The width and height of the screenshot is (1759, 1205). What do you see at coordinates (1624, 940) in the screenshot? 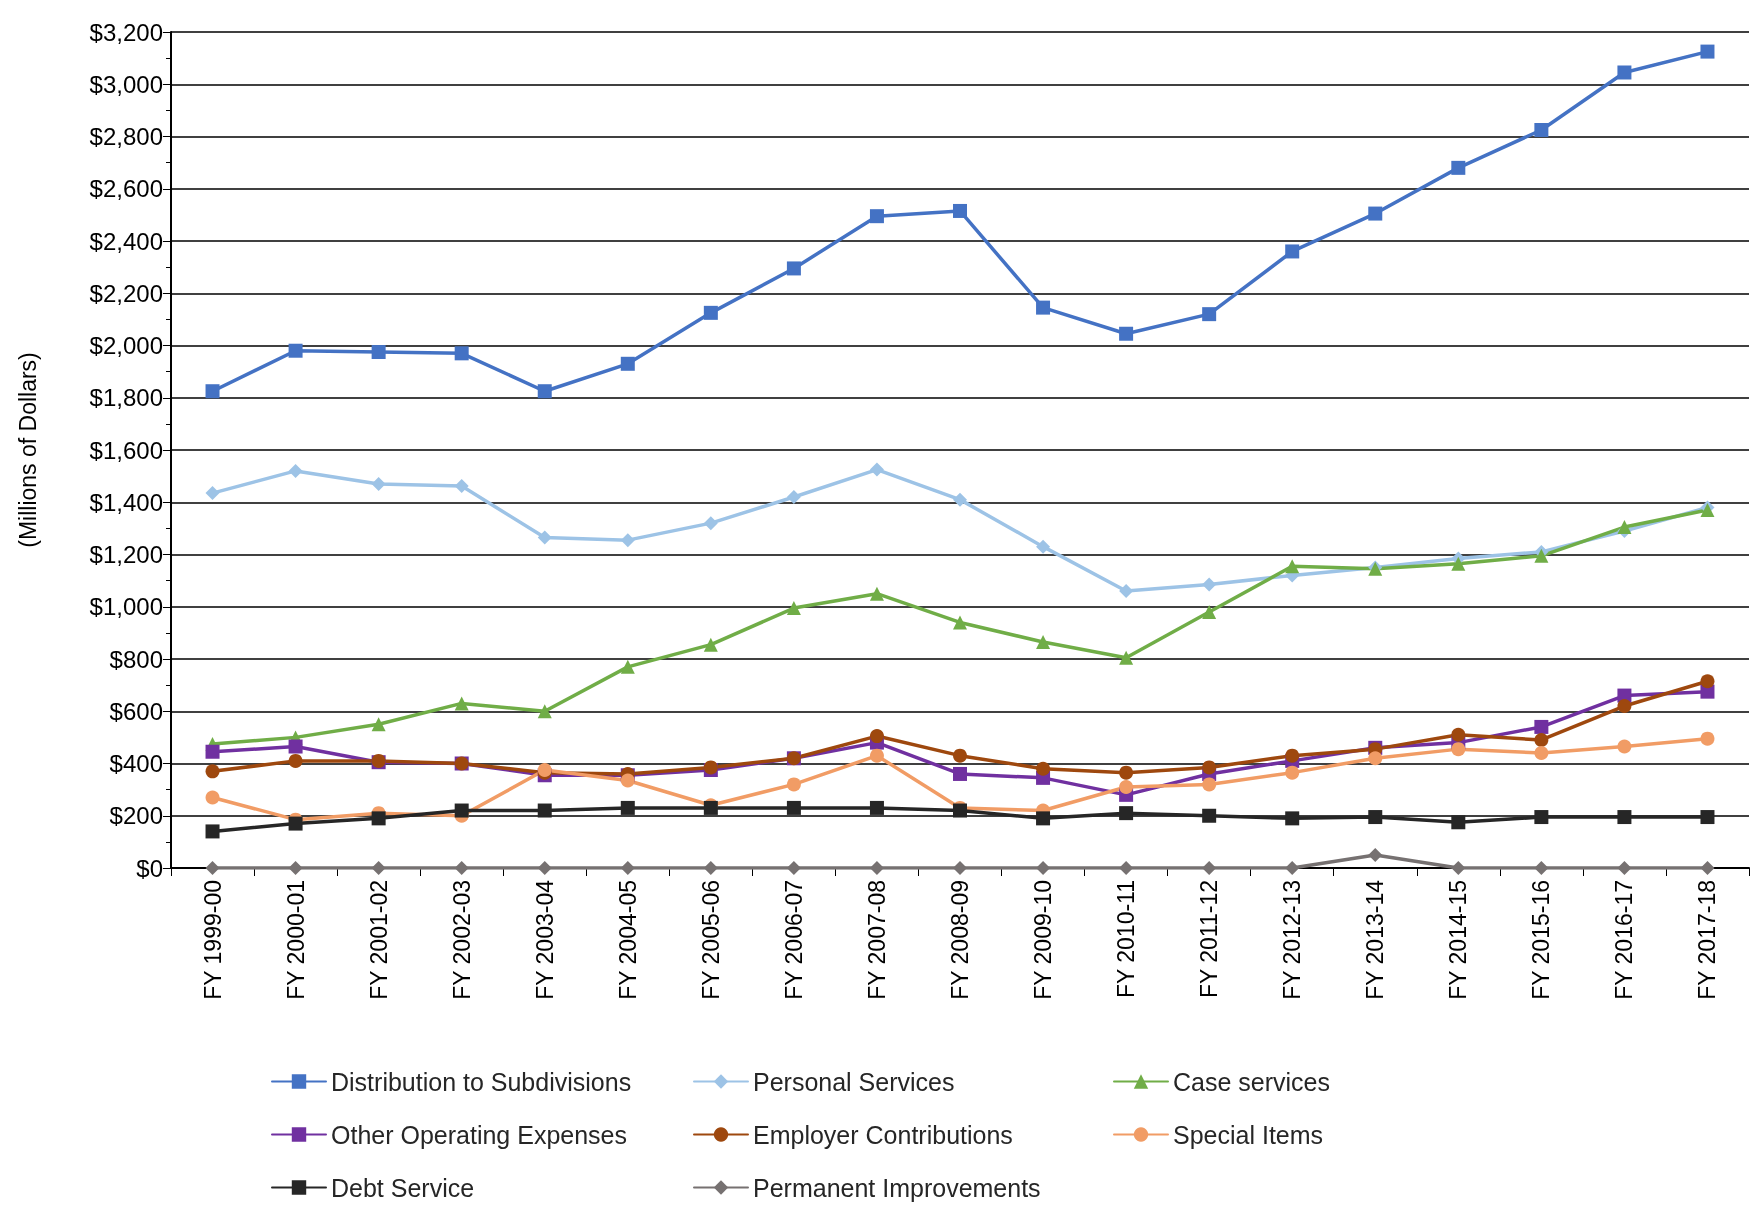
I see `x-tick-label: FY 2016-17` at bounding box center [1624, 940].